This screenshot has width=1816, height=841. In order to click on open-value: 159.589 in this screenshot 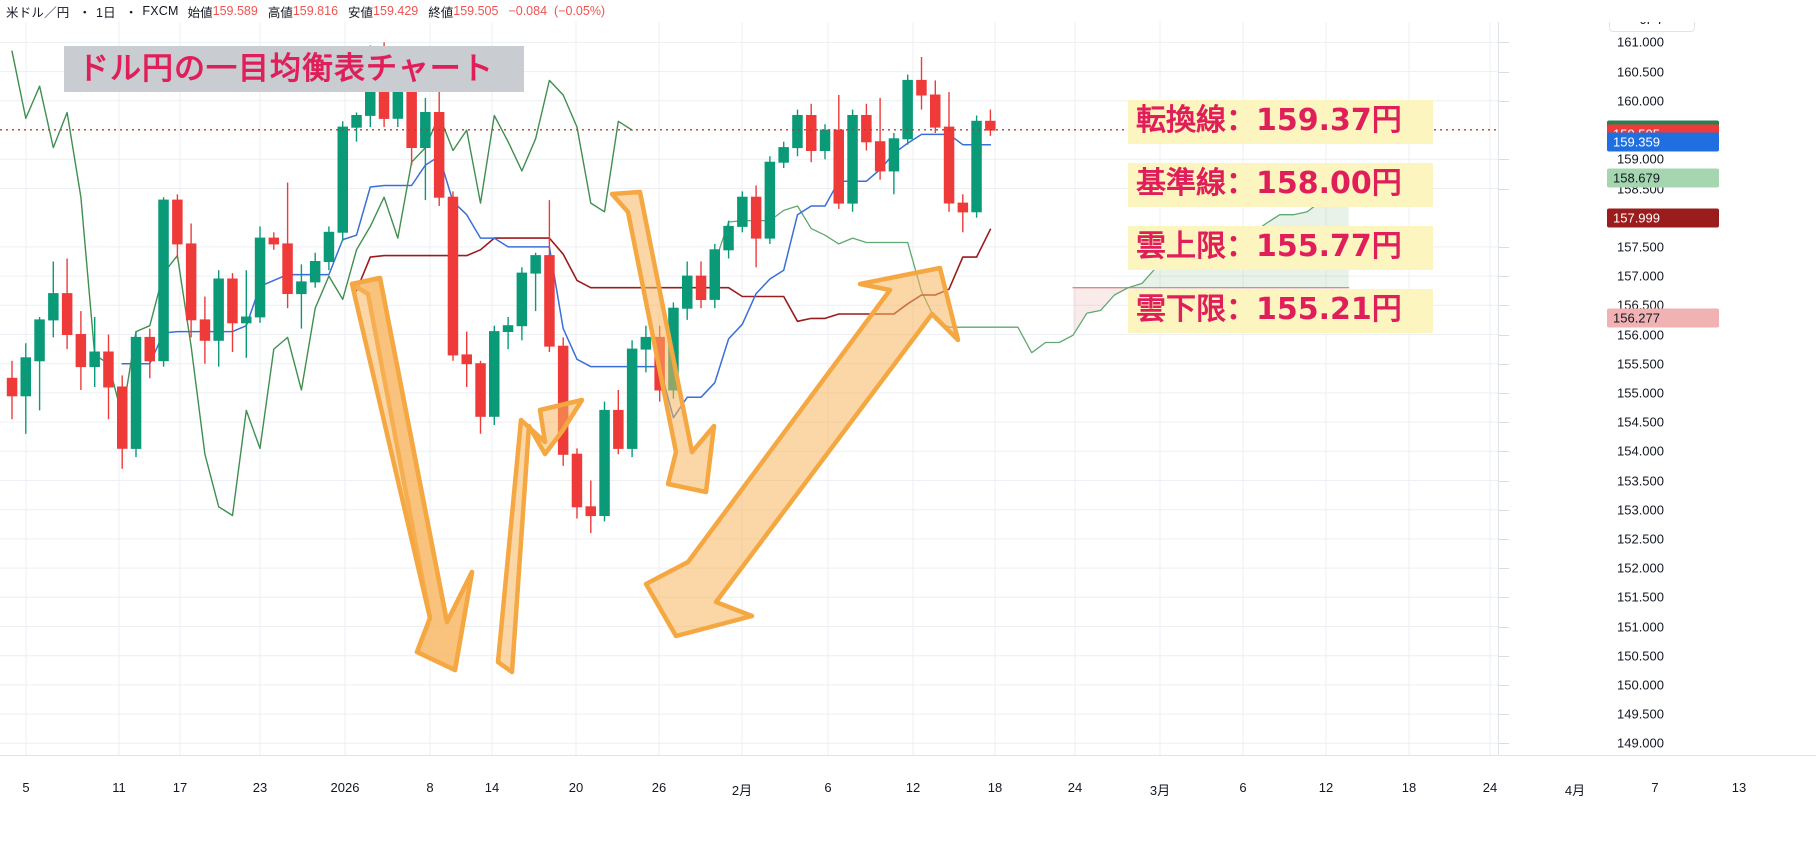, I will do `click(235, 11)`.